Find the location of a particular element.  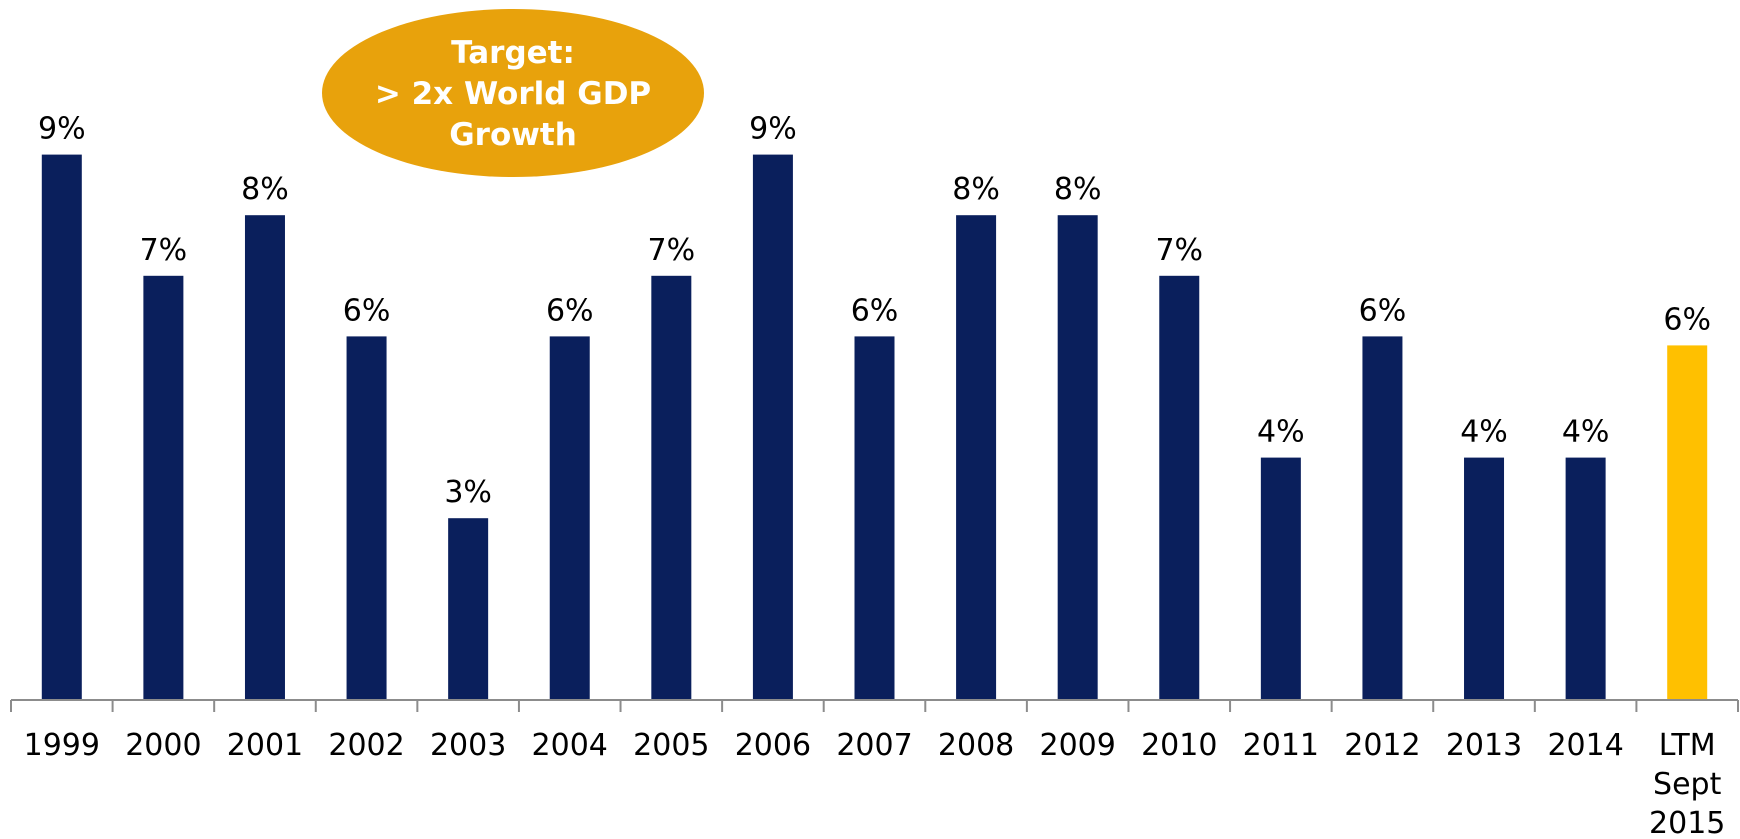

bar-2014 is located at coordinates (1585, 578).